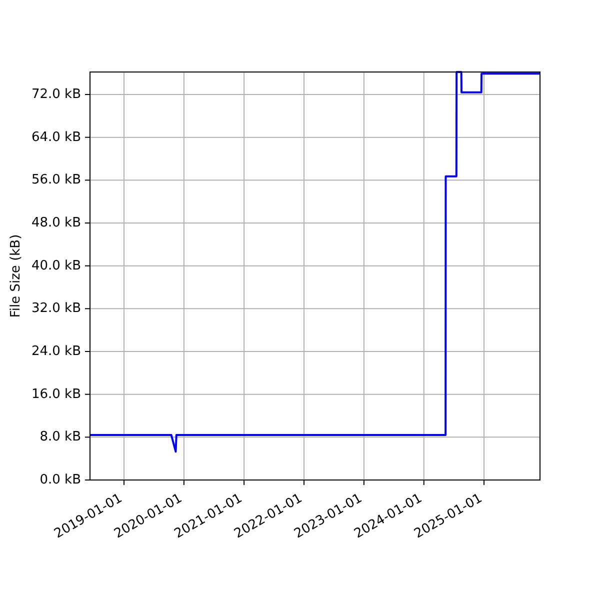 The width and height of the screenshot is (600, 600). What do you see at coordinates (56, 351) in the screenshot?
I see `y-tick-label: 24.0 kB` at bounding box center [56, 351].